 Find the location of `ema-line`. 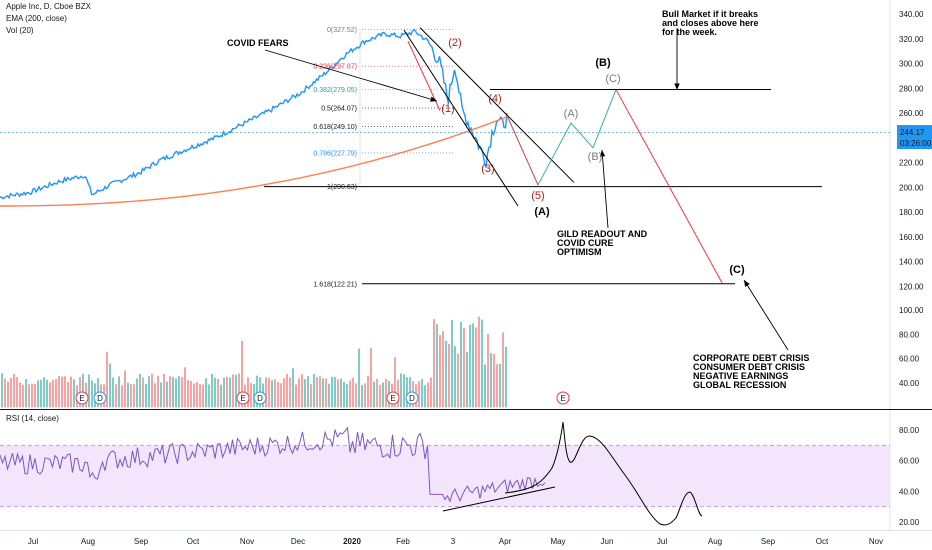

ema-line is located at coordinates (254, 161).